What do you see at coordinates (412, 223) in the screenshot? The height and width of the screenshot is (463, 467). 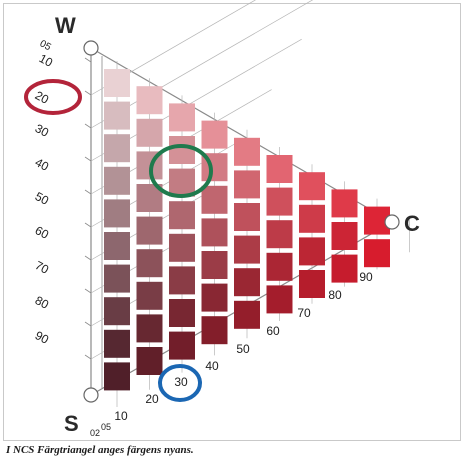 I see `corner-label-chromatic: C` at bounding box center [412, 223].